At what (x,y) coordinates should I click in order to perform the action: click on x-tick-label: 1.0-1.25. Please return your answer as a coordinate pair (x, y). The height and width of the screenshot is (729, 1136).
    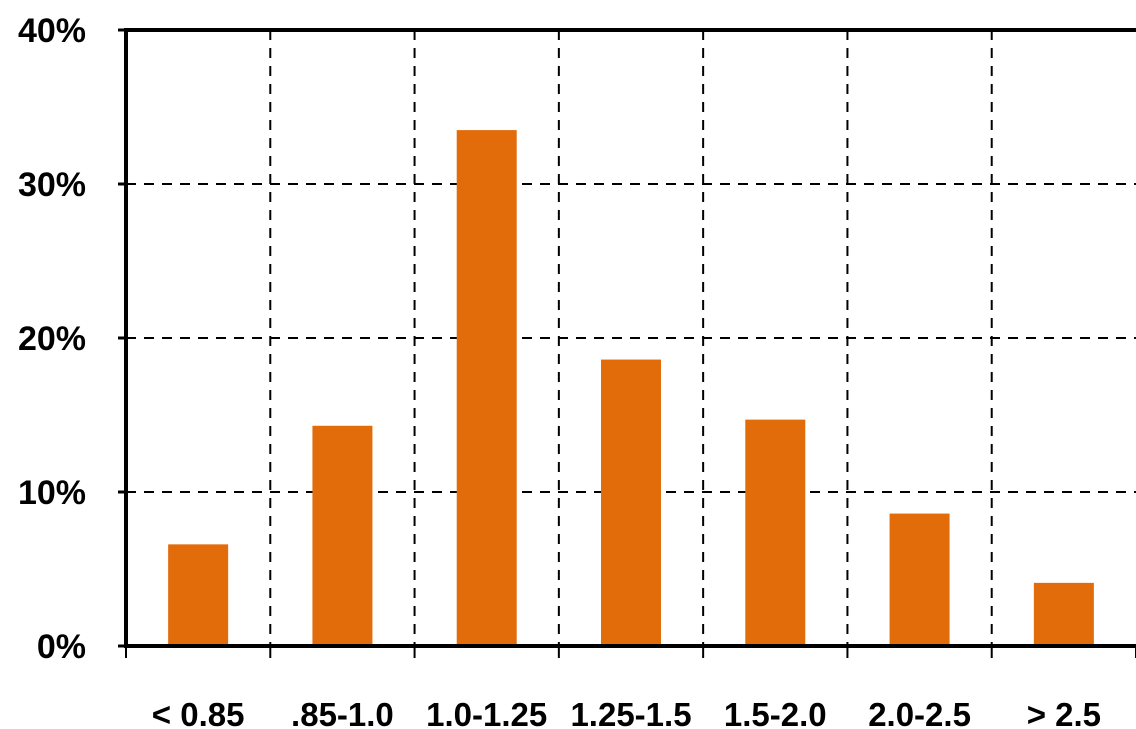
    Looking at the image, I should click on (486, 712).